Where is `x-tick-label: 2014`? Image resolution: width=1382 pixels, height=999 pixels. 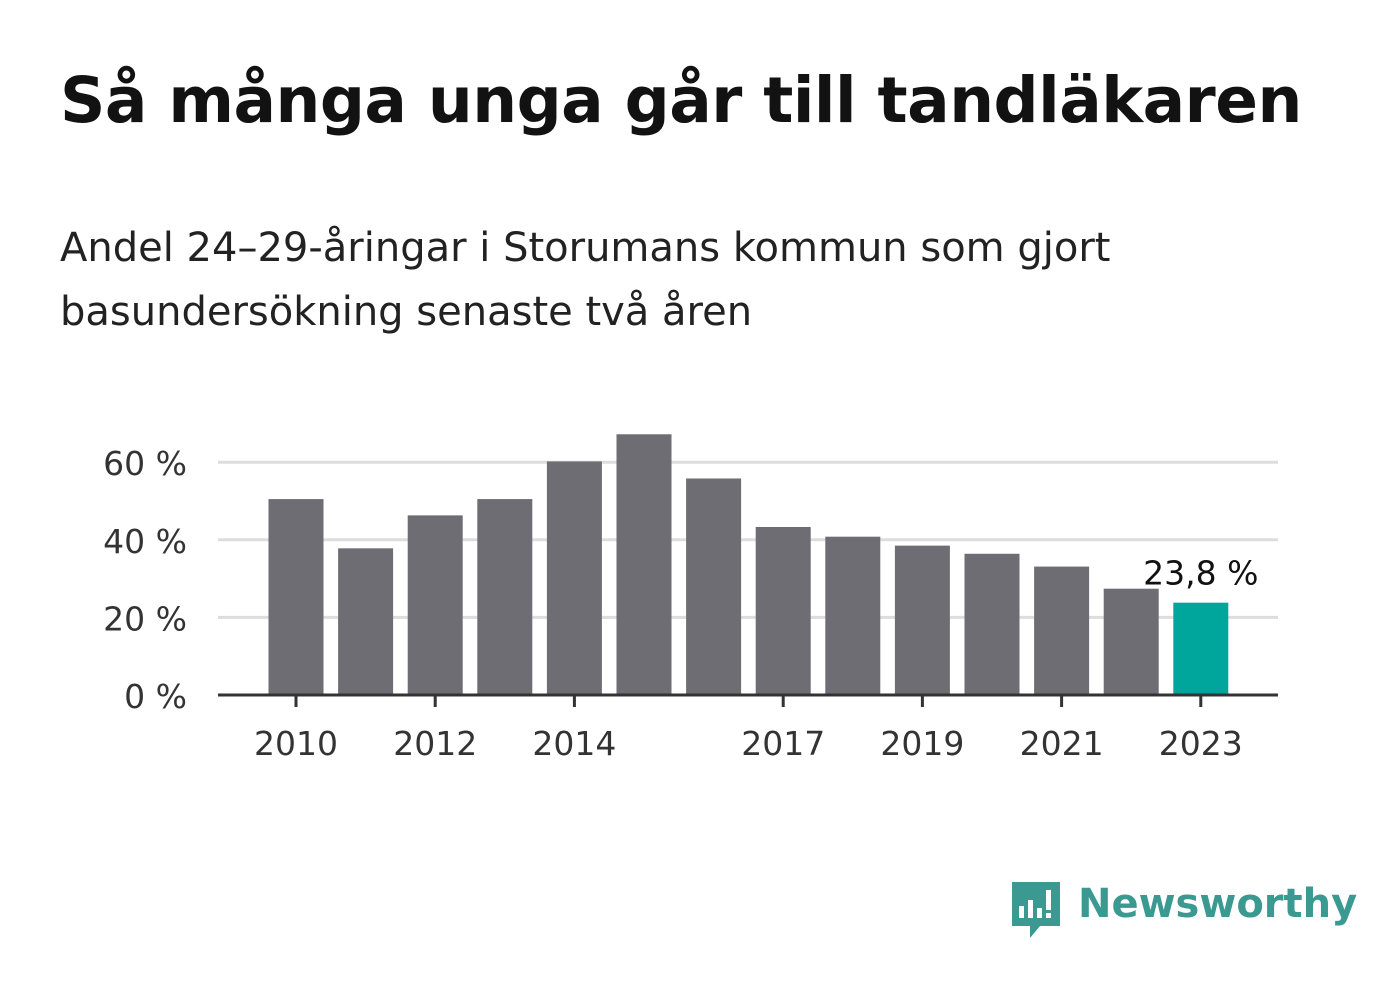
x-tick-label: 2014 is located at coordinates (574, 743).